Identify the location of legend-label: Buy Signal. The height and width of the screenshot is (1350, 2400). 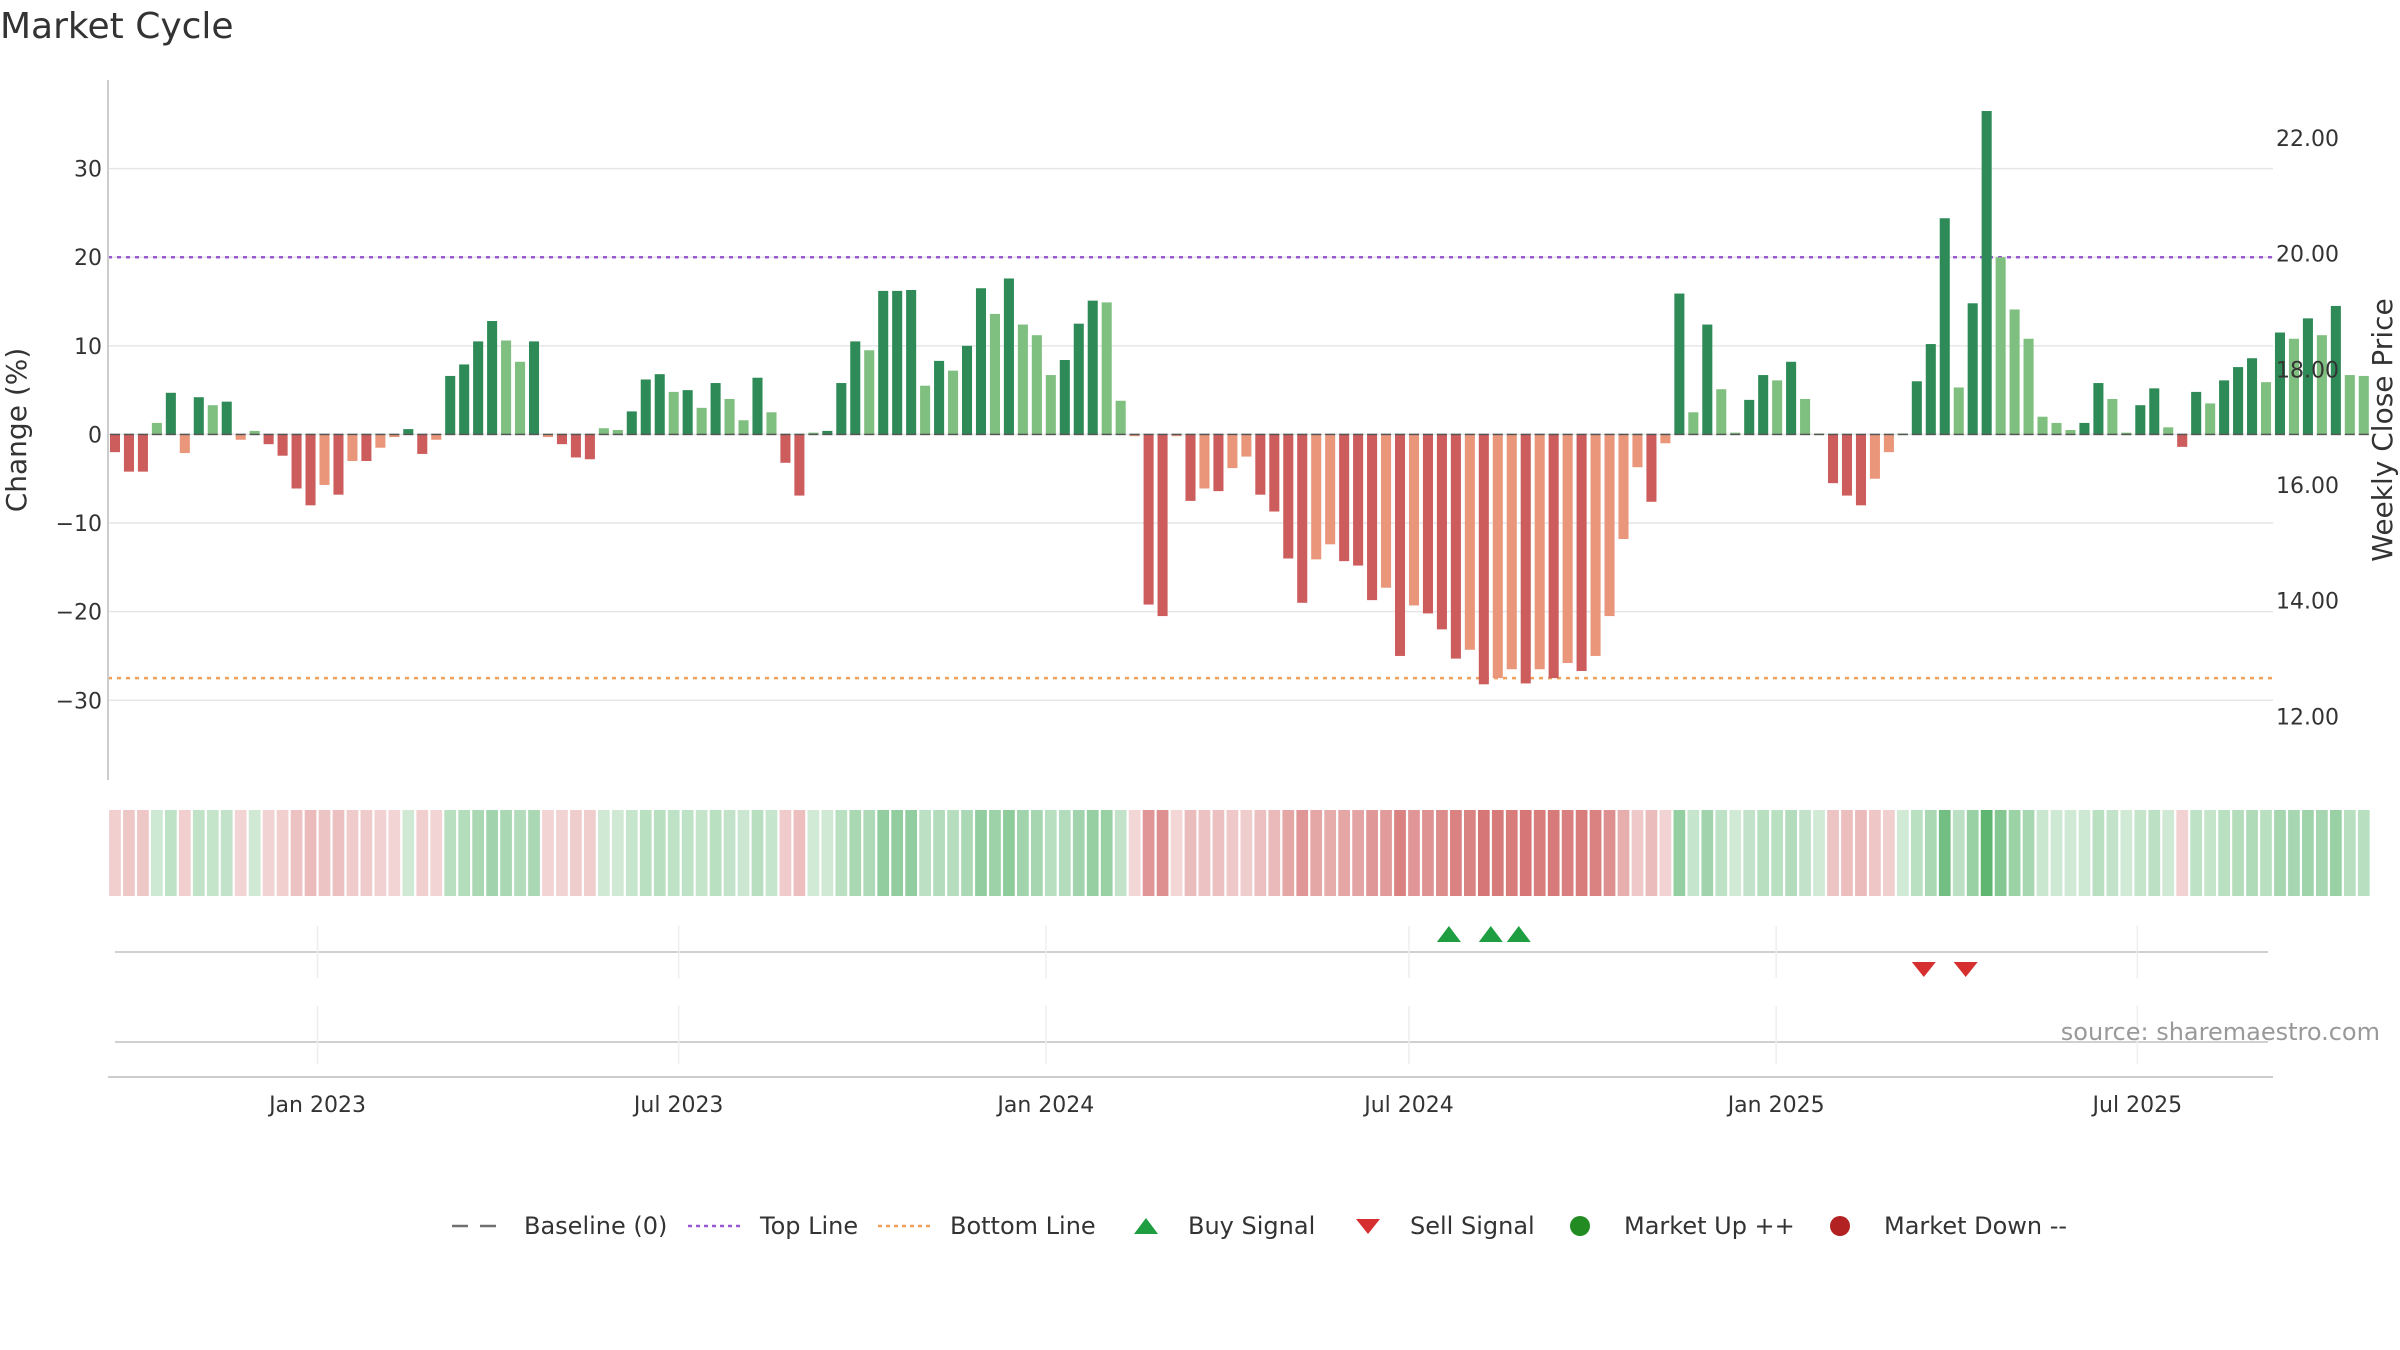
(1251, 1226).